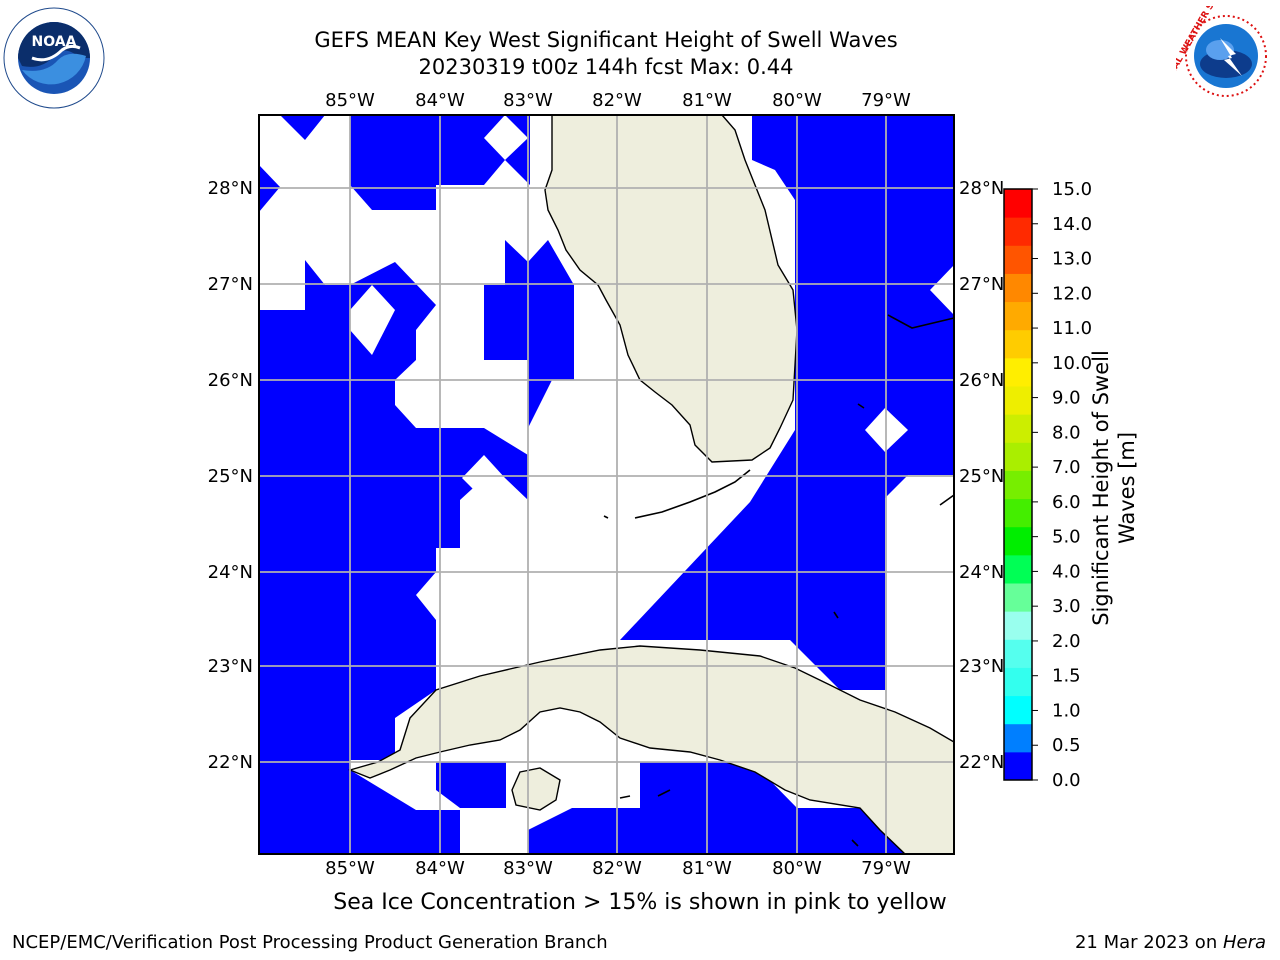 The image size is (1280, 960). I want to click on colorbar-tick-label: 7.0, so click(1066, 467).